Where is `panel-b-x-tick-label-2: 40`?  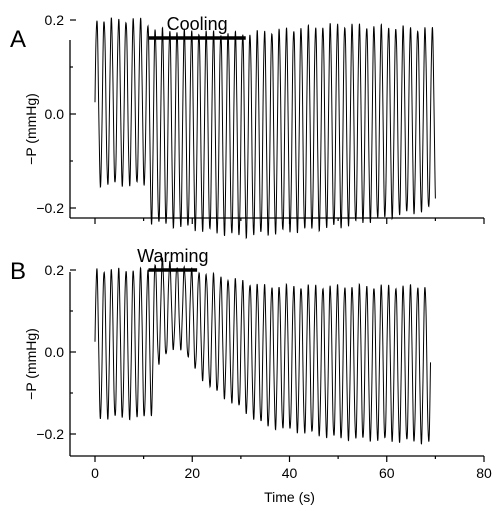 panel-b-x-tick-label-2: 40 is located at coordinates (290, 473).